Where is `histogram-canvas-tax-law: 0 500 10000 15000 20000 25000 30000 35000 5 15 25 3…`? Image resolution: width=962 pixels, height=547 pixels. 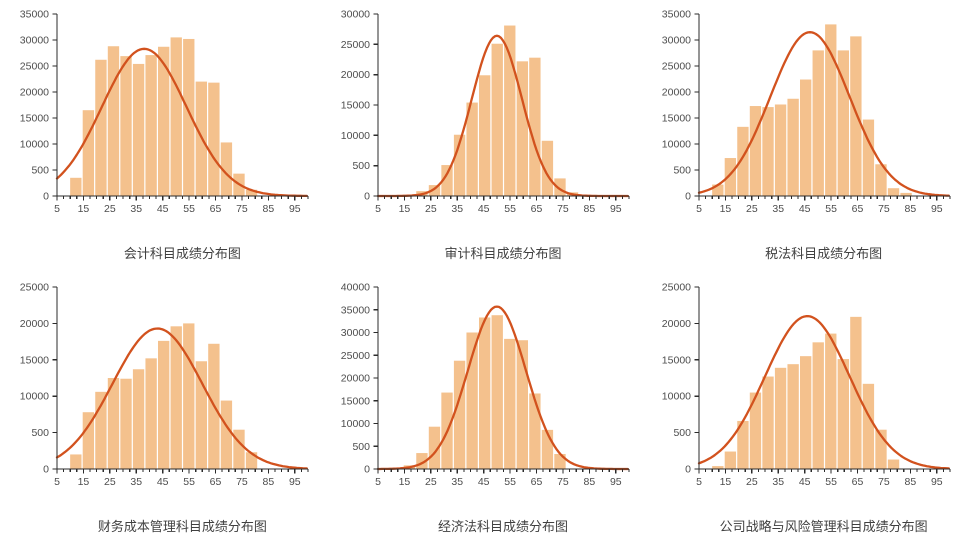 histogram-canvas-tax-law: 0 500 10000 15000 20000 25000 30000 35000 5 15 25 3… is located at coordinates (806, 112).